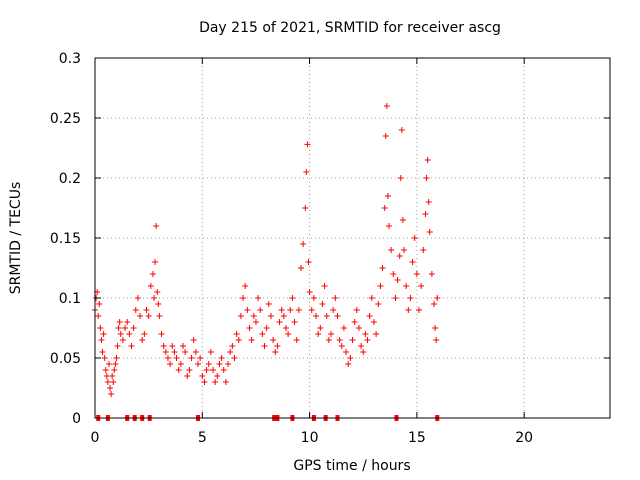 The height and width of the screenshot is (480, 640). What do you see at coordinates (65, 359) in the screenshot?
I see `y-tick-label: 0.05` at bounding box center [65, 359].